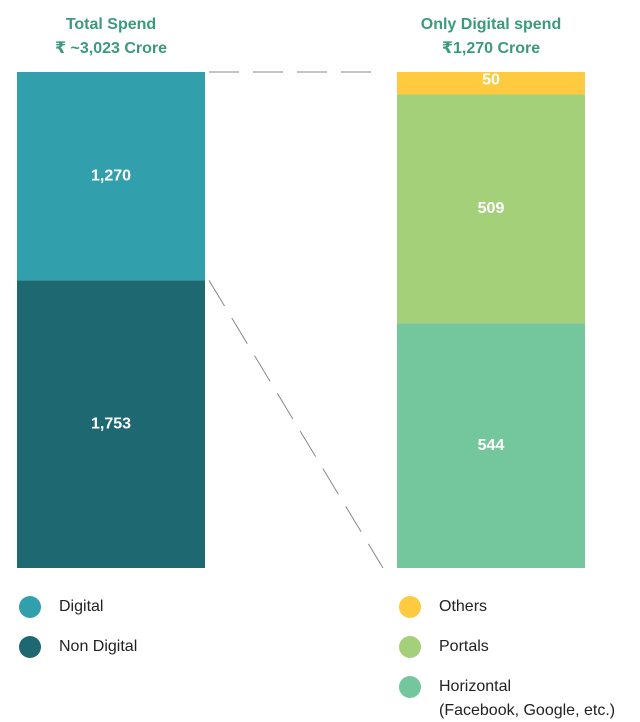  Describe the element at coordinates (475, 686) in the screenshot. I see `legend-label: Horizontal` at that location.